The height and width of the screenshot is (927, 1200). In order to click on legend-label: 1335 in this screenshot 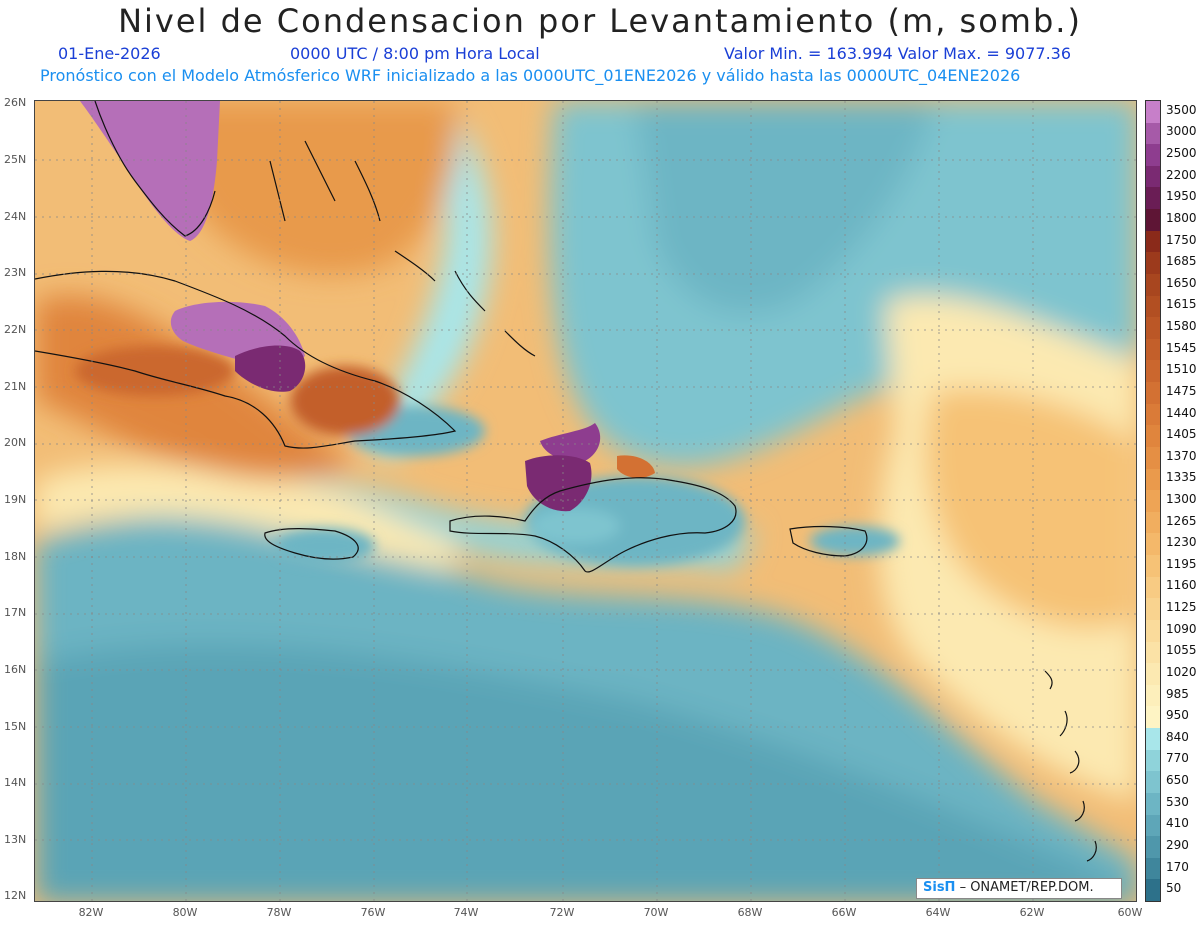, I will do `click(1181, 477)`.